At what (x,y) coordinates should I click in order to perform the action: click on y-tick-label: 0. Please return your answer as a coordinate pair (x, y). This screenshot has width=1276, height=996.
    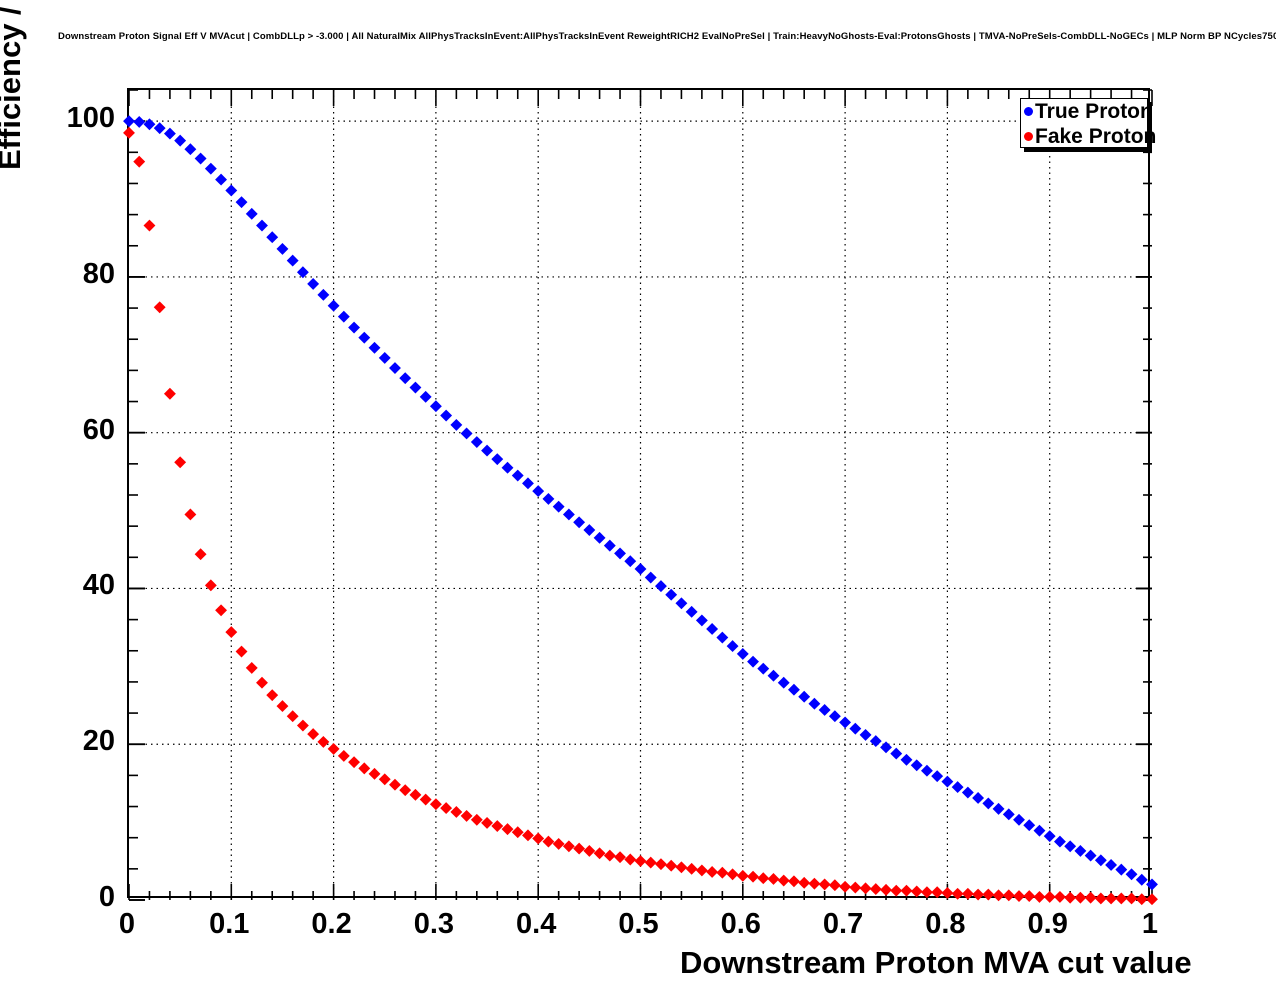
    Looking at the image, I should click on (106, 897).